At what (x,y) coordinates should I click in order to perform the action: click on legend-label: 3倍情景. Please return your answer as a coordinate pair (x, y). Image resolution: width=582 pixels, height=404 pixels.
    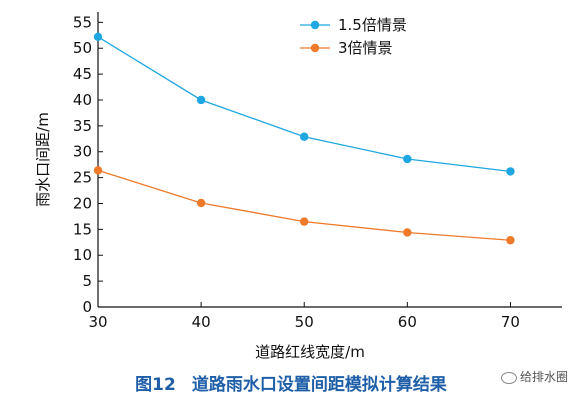
    Looking at the image, I should click on (365, 48).